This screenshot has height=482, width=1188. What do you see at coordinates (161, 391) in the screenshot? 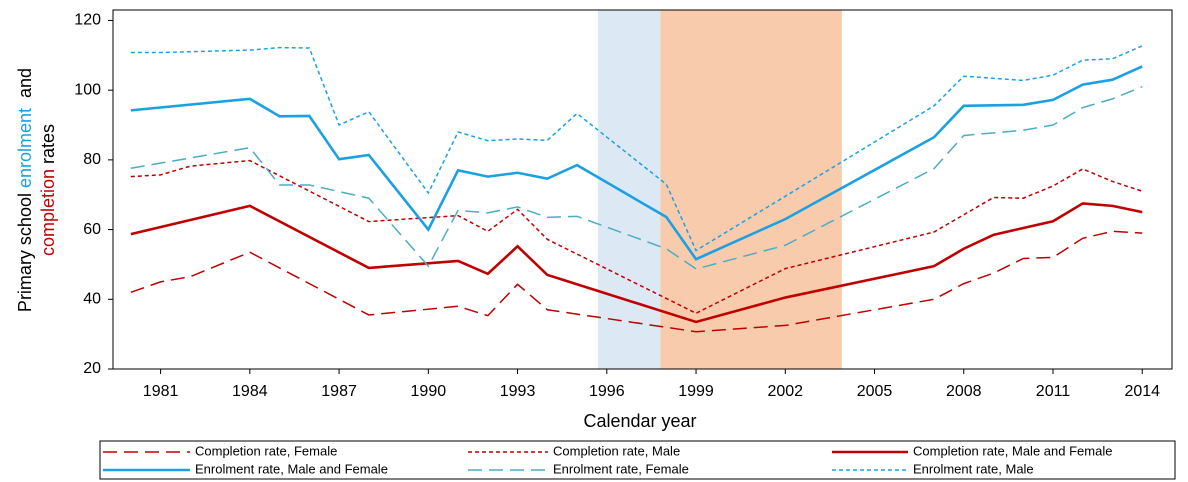
I see `x-tick-label: 1981` at bounding box center [161, 391].